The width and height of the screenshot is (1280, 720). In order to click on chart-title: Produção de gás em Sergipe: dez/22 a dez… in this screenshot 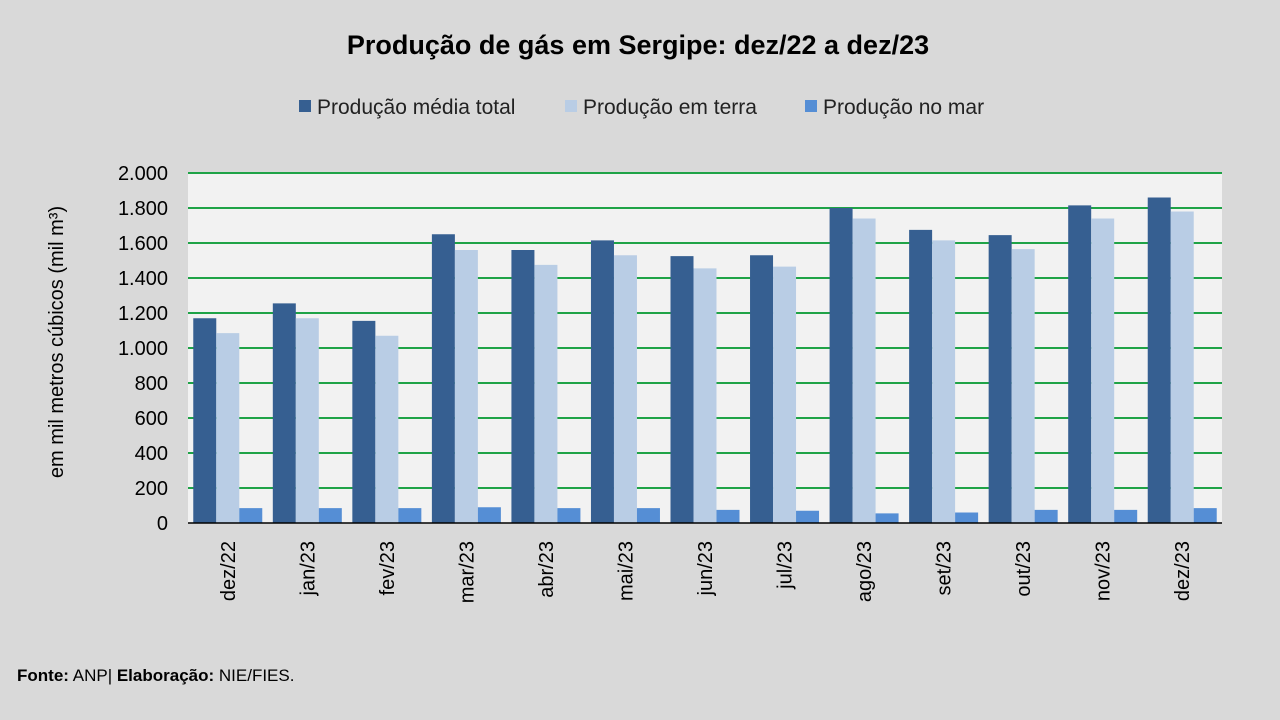, I will do `click(638, 45)`.